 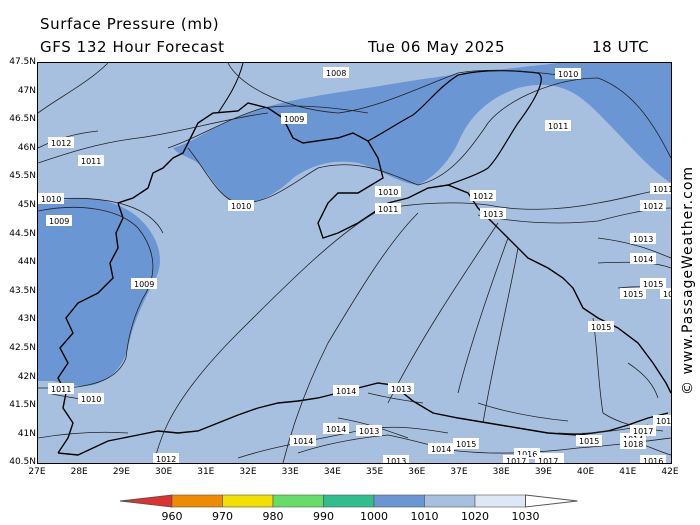 What do you see at coordinates (79, 472) in the screenshot?
I see `longitude-label: 28E` at bounding box center [79, 472].